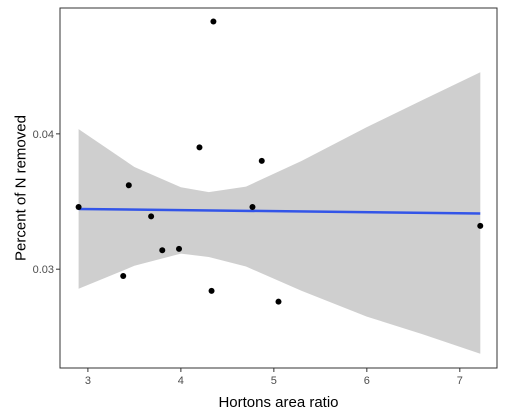 This screenshot has width=505, height=417. I want to click on trend-line, so click(279, 211).